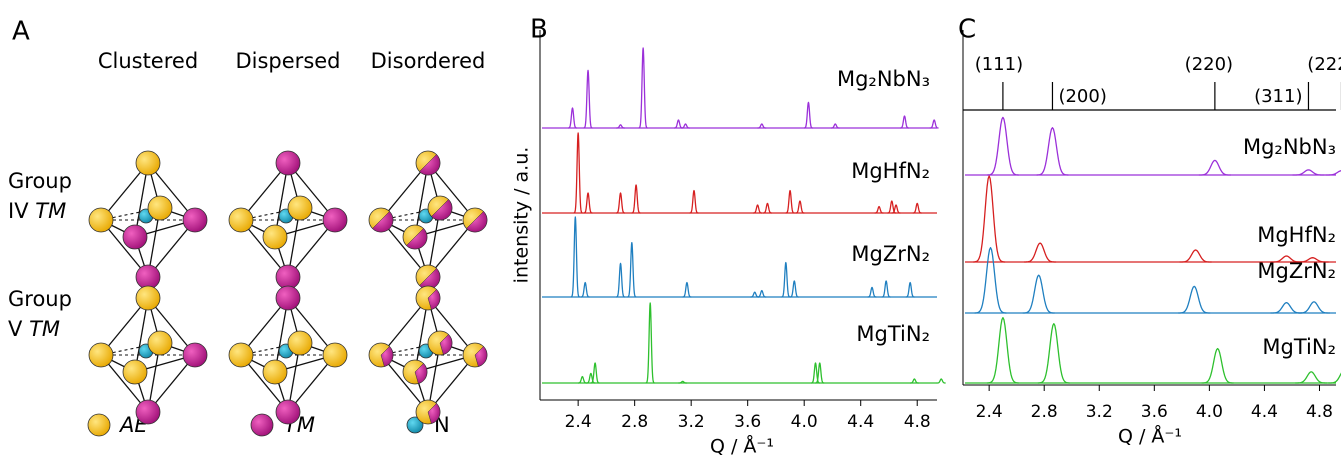 The height and width of the screenshot is (458, 1341). Describe the element at coordinates (40, 181) in the screenshot. I see `row-header: Group` at that location.